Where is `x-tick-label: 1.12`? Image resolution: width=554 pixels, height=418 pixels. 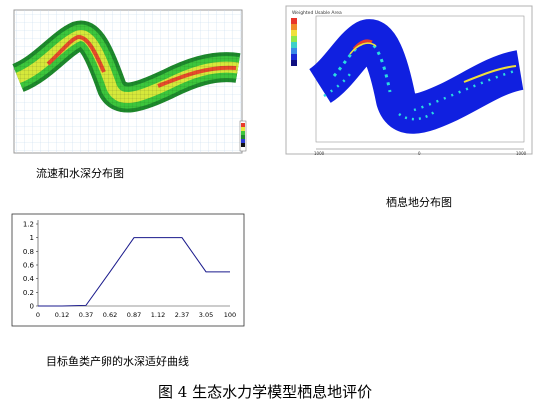 x-tick-label: 1.12 is located at coordinates (158, 315).